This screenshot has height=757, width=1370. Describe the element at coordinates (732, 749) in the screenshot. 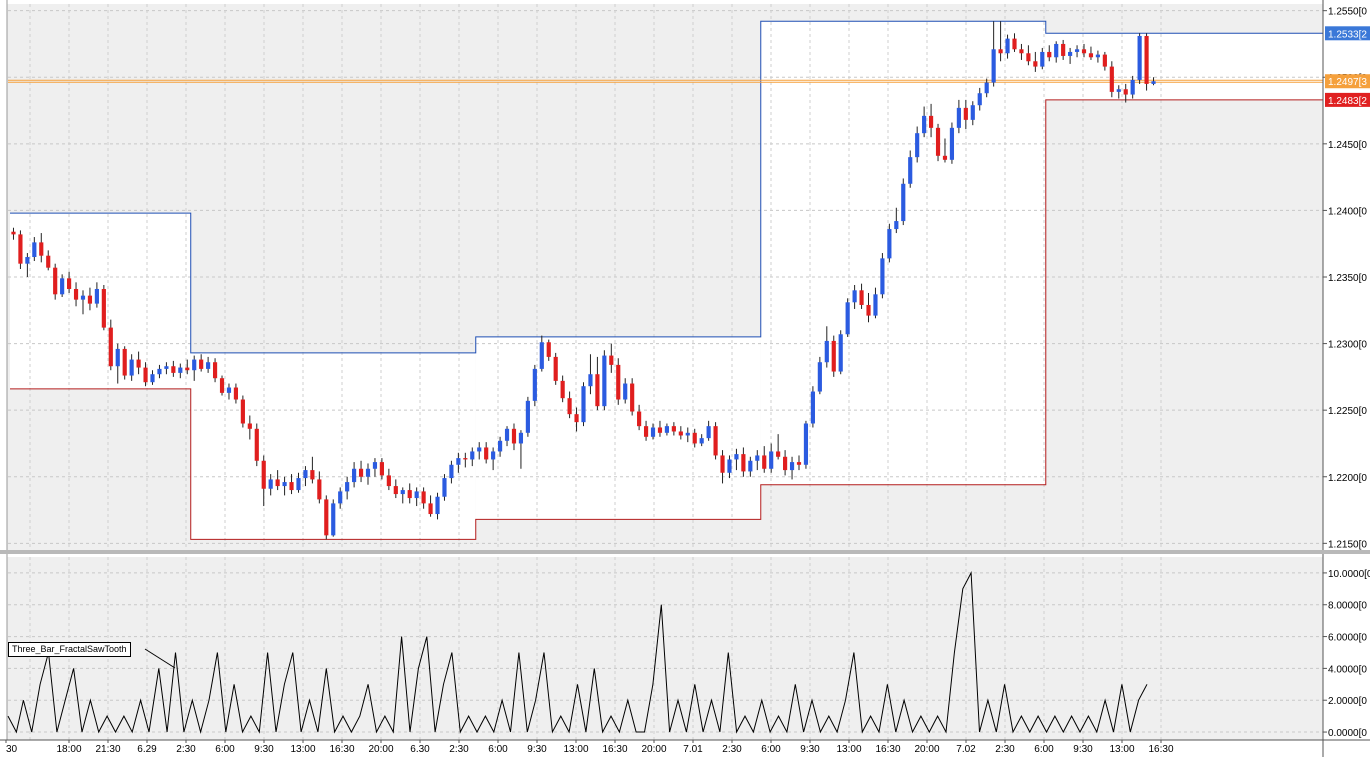

I see `time-tick-label: 2:30` at that location.